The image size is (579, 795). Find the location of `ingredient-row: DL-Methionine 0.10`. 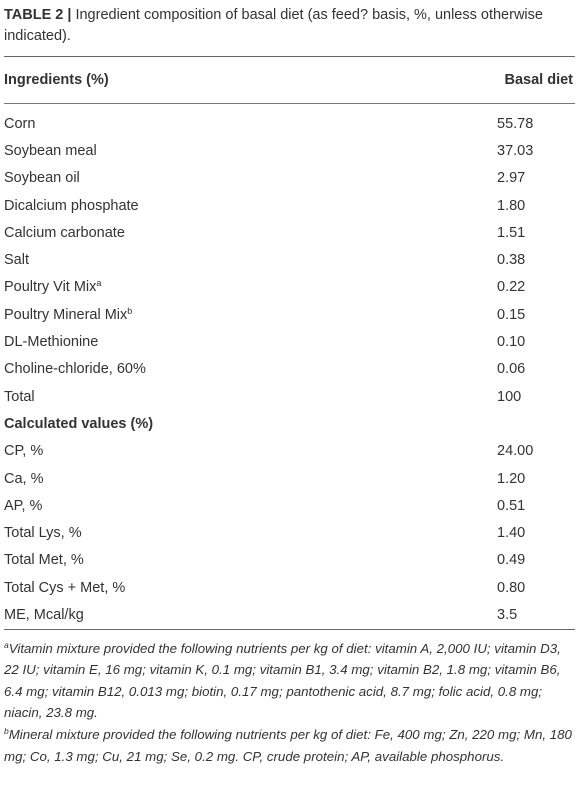

ingredient-row: DL-Methionine 0.10 is located at coordinates (289, 341).